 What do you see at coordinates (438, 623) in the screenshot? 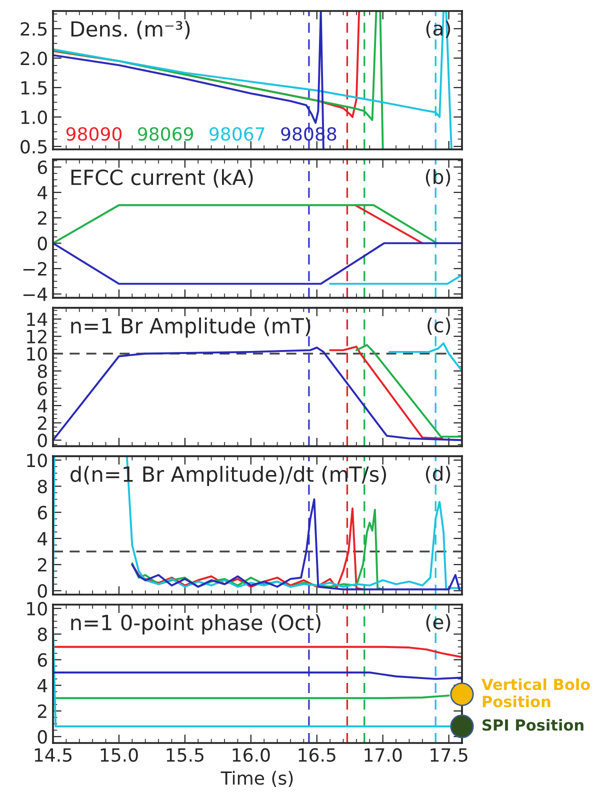
I see `annotation: (e)` at bounding box center [438, 623].